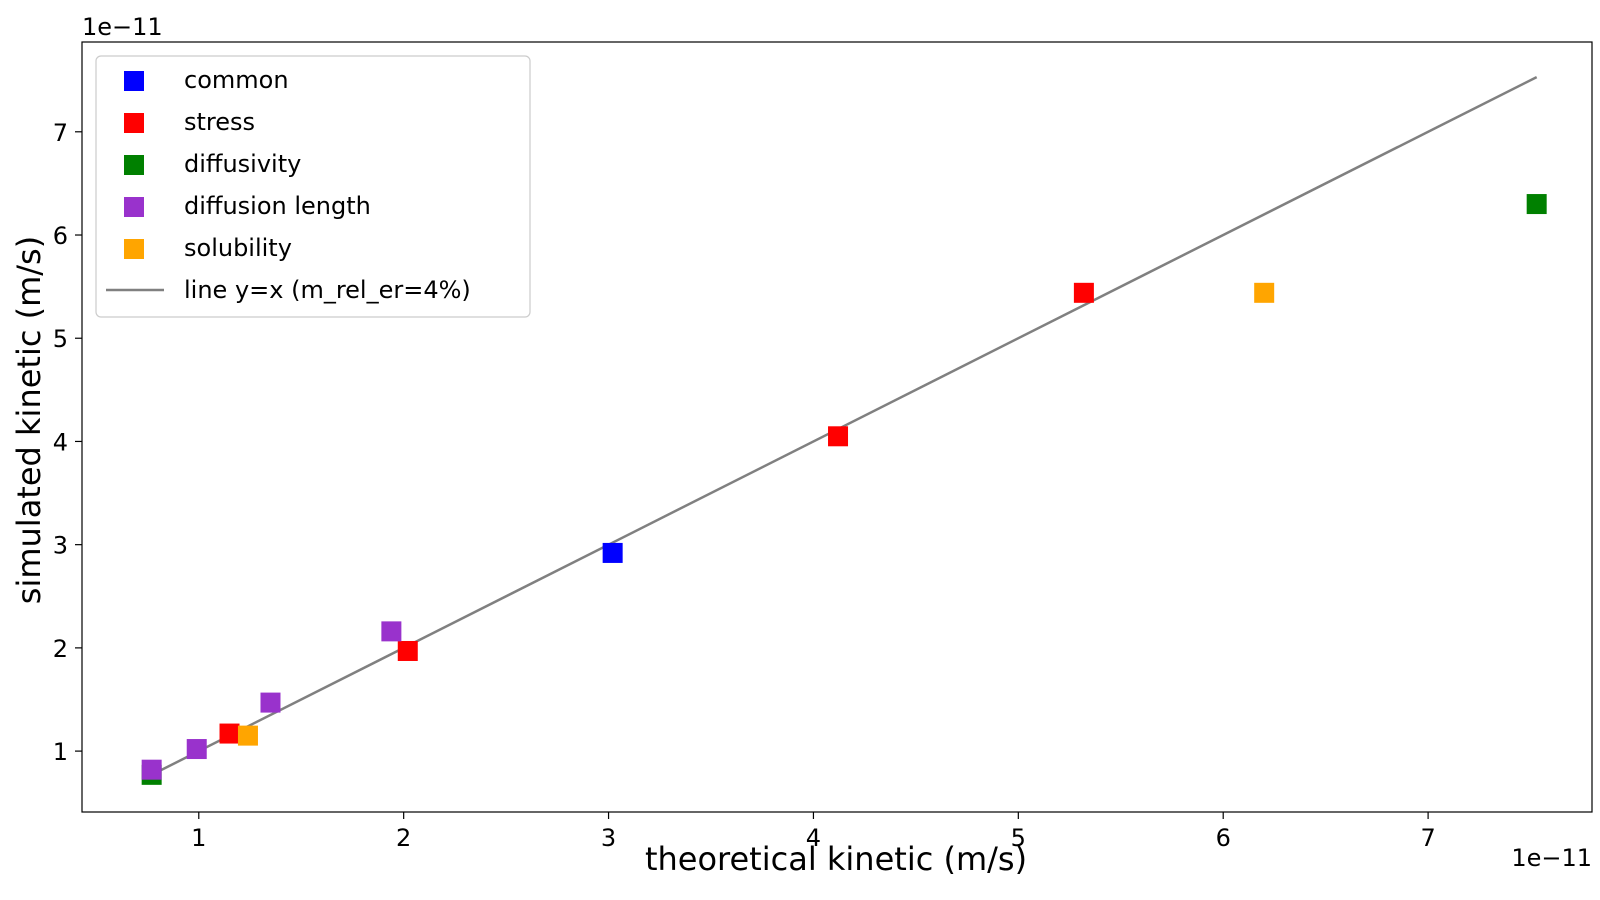 The height and width of the screenshot is (900, 1600). What do you see at coordinates (134, 207) in the screenshot?
I see `legend-marker-diffusion-length` at bounding box center [134, 207].